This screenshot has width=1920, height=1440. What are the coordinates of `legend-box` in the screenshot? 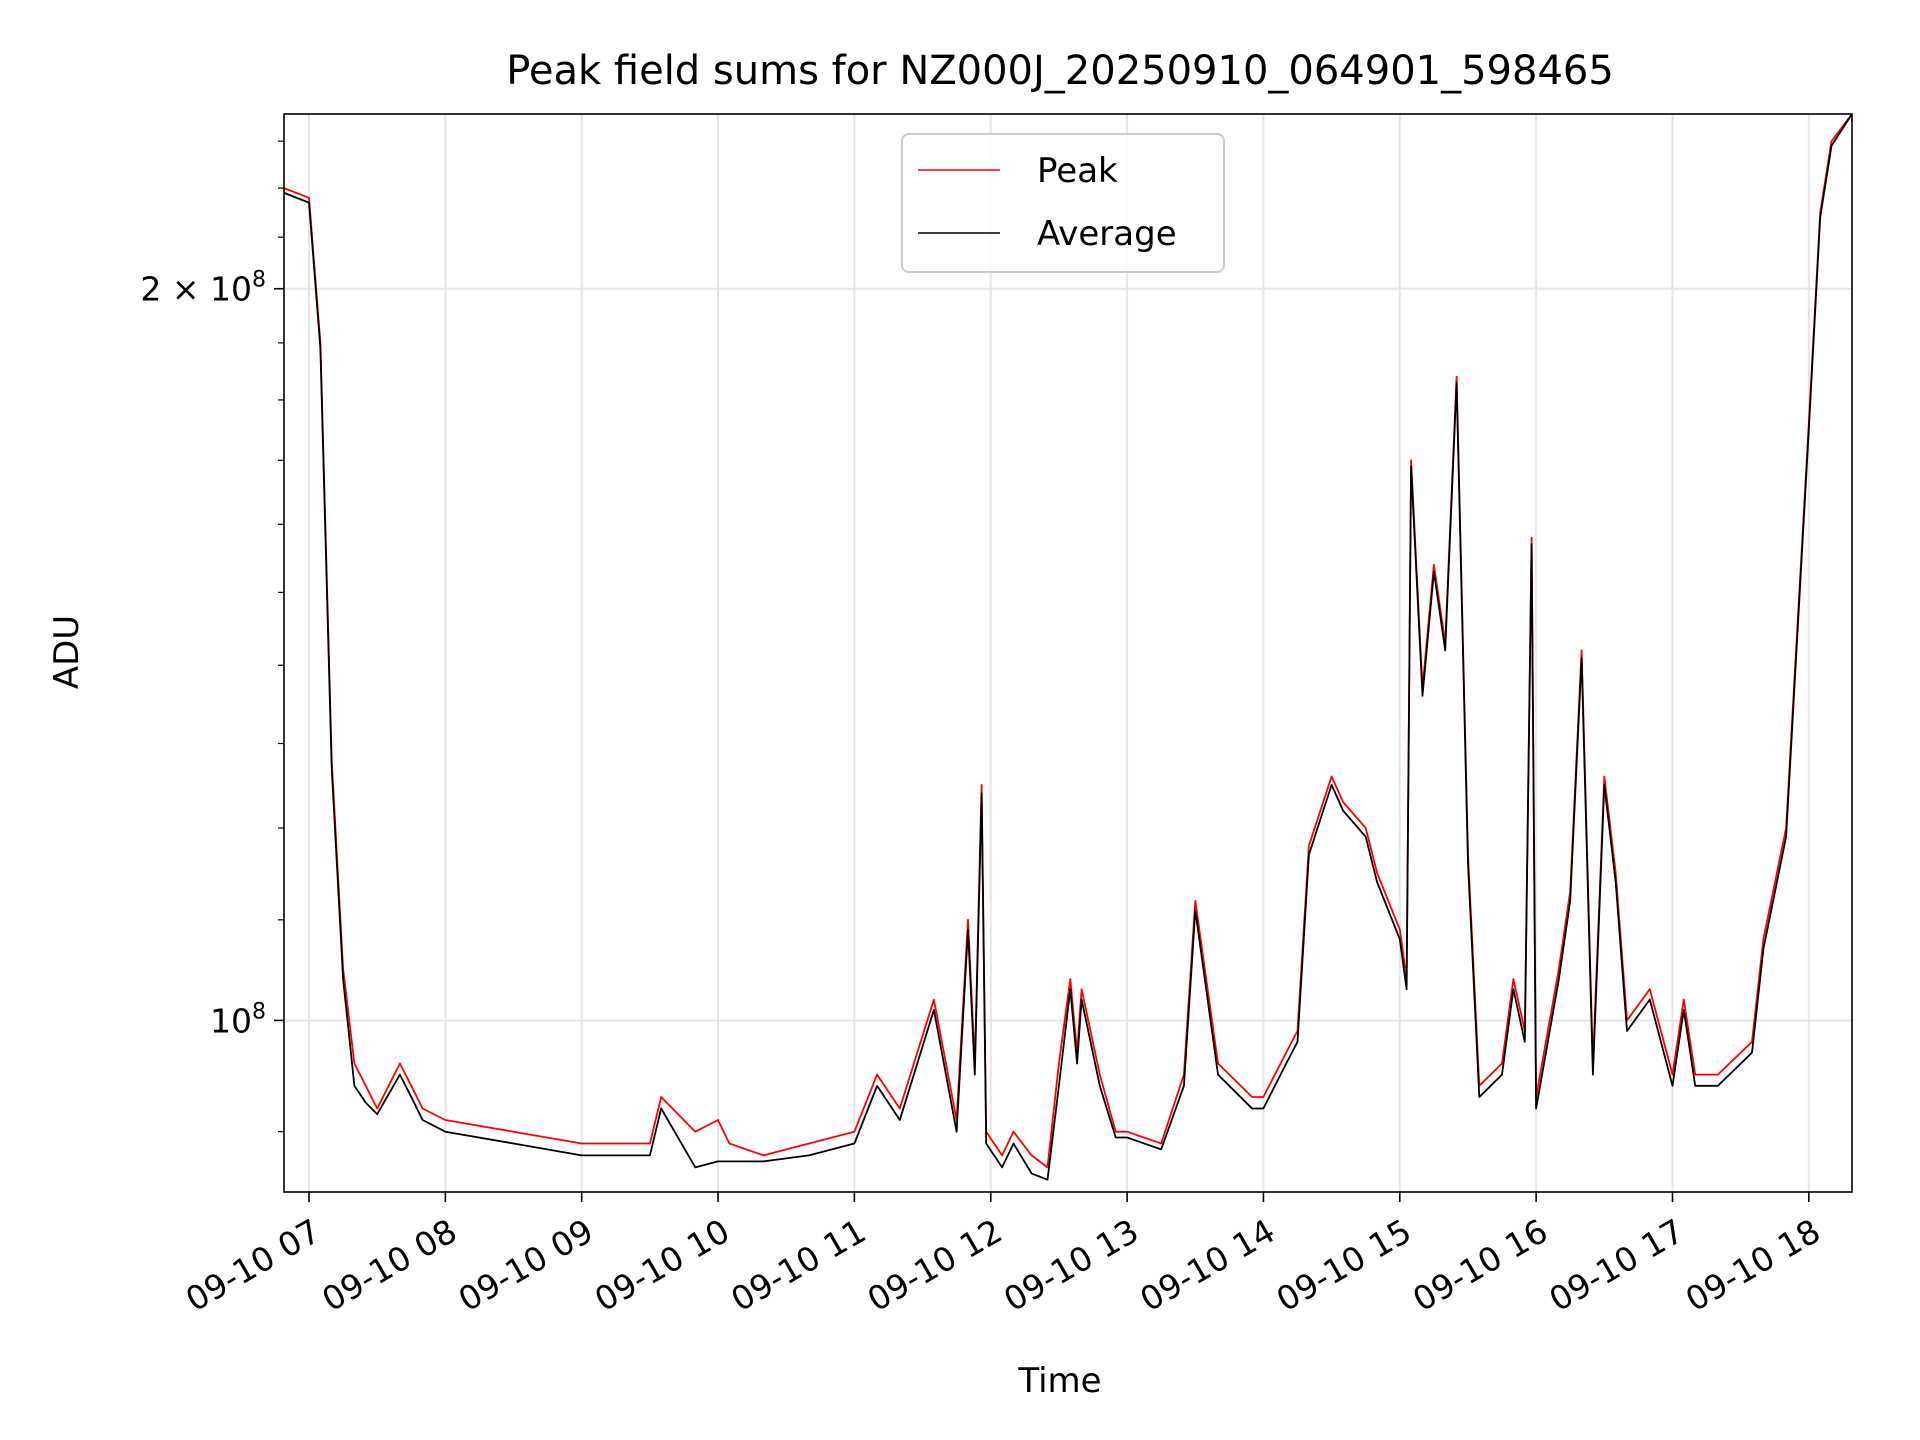 It's located at (1063, 203).